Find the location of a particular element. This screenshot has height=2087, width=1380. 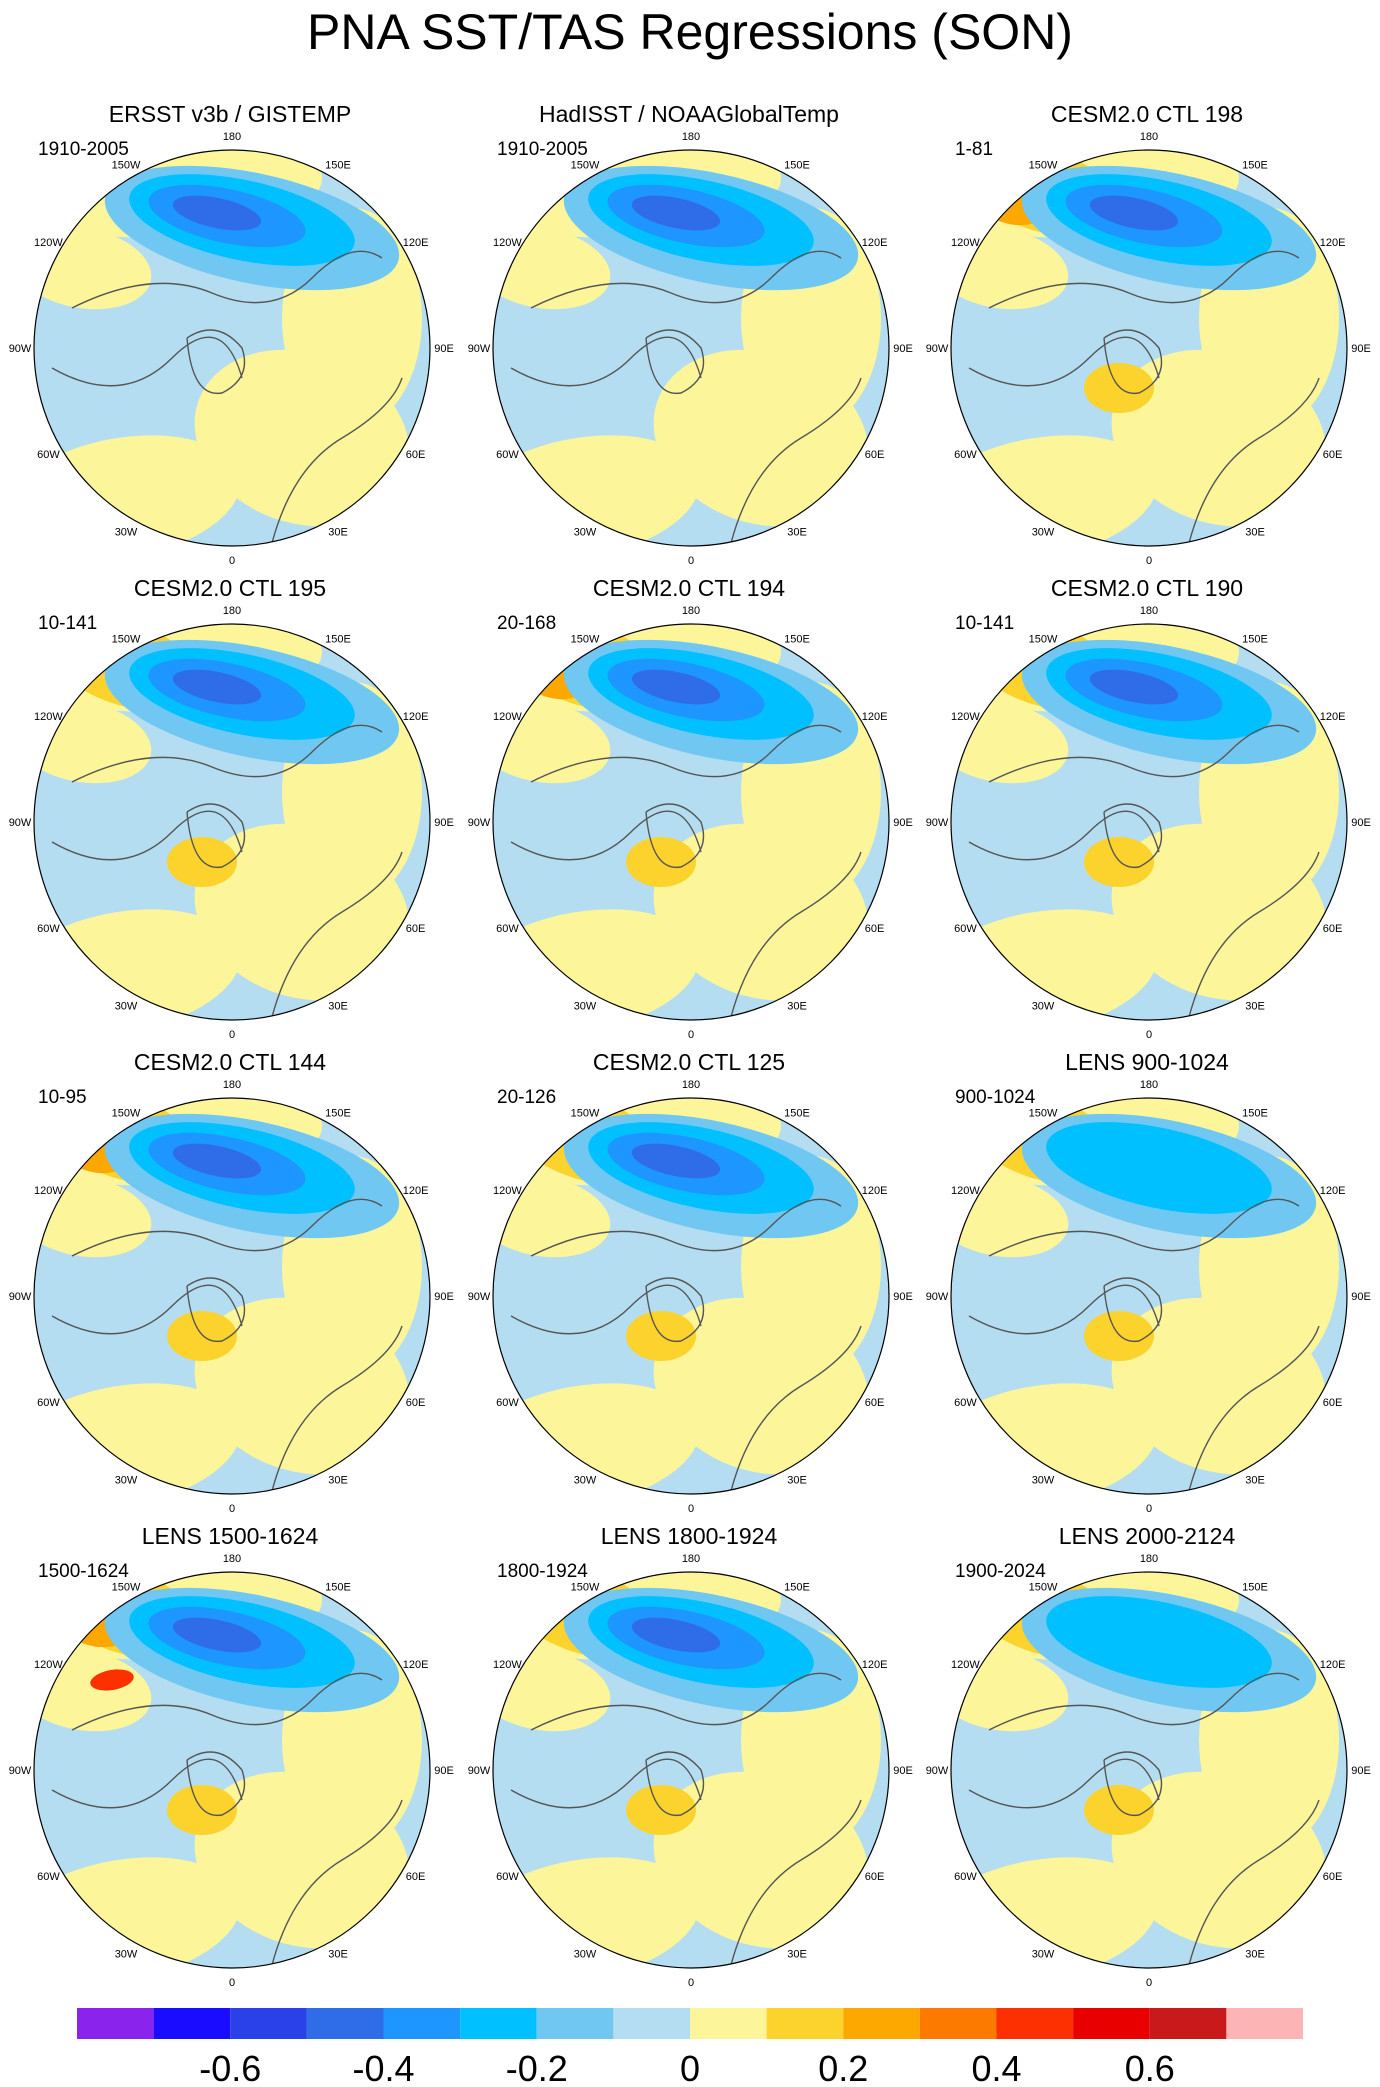

longitude-label: 150E is located at coordinates (1255, 165).